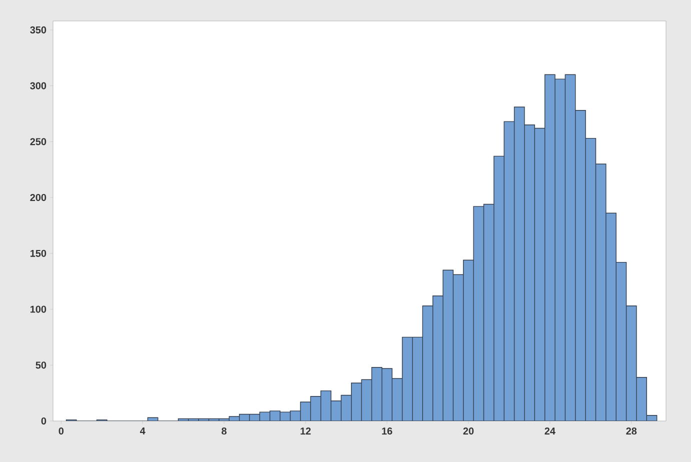 This screenshot has width=691, height=462. What do you see at coordinates (38, 142) in the screenshot?
I see `y-tick-label: 250` at bounding box center [38, 142].